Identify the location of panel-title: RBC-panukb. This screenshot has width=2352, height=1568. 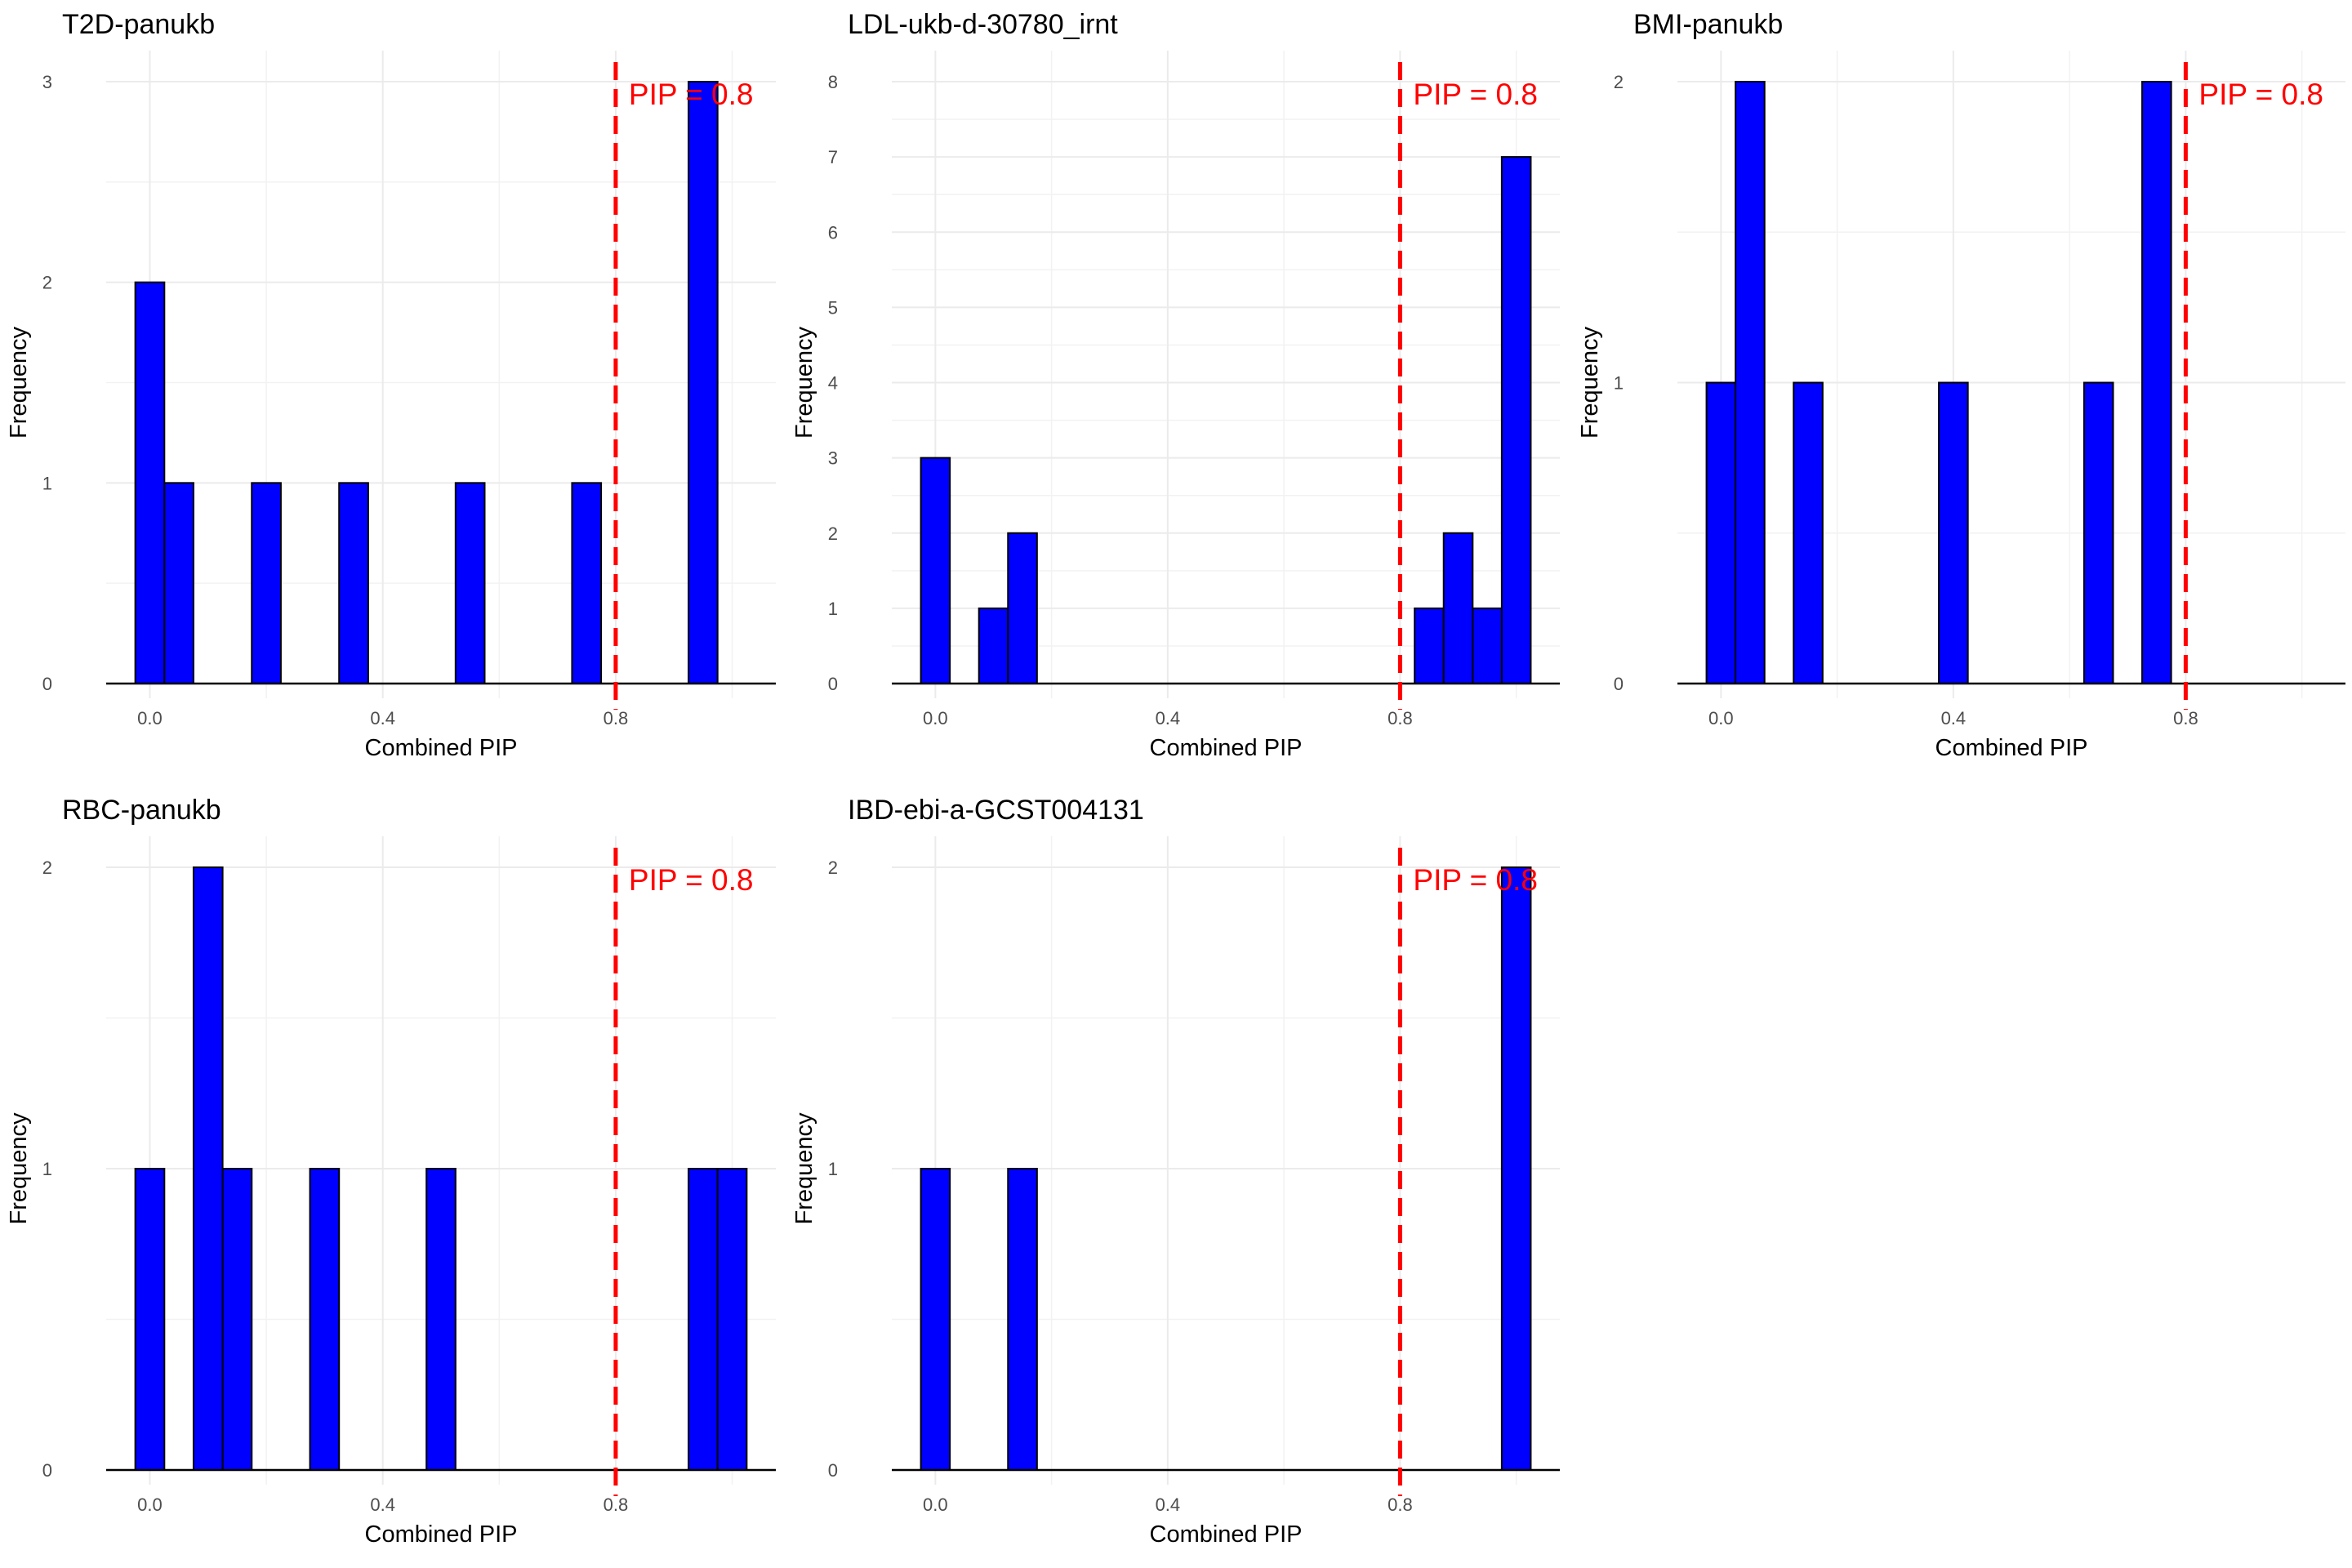
(141, 810).